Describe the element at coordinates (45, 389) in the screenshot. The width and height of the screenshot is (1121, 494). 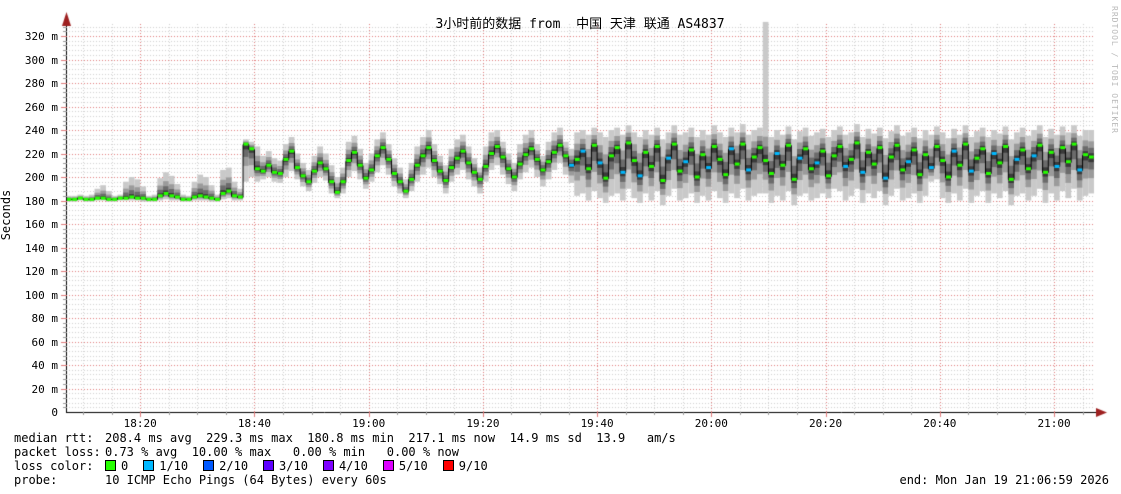
I see `y-tick-label: 20 m` at that location.